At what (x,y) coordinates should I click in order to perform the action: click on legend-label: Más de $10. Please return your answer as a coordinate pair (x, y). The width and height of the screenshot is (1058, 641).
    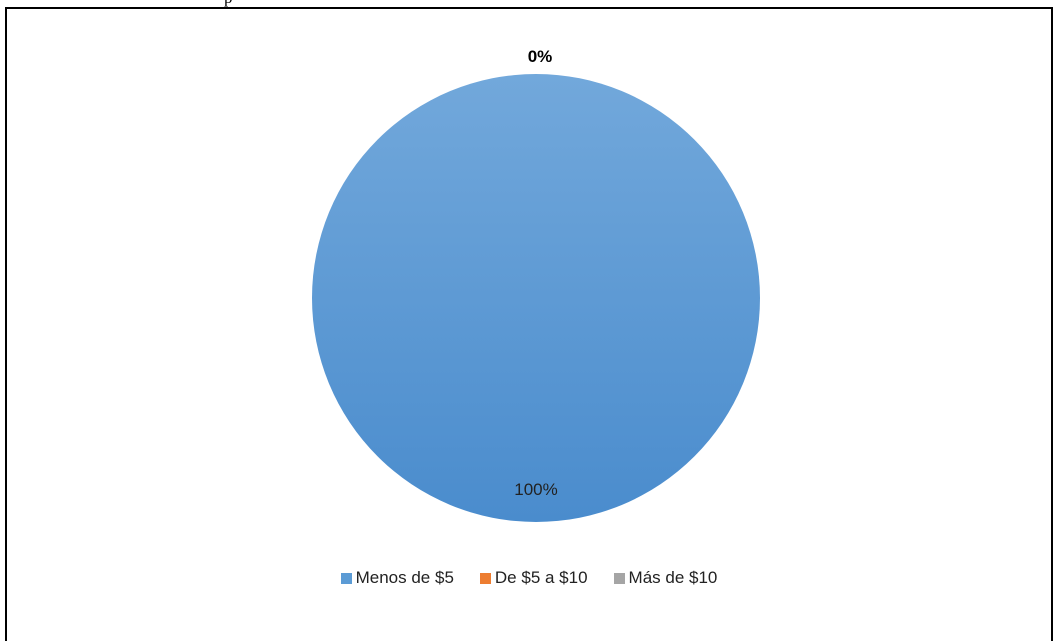
    Looking at the image, I should click on (673, 577).